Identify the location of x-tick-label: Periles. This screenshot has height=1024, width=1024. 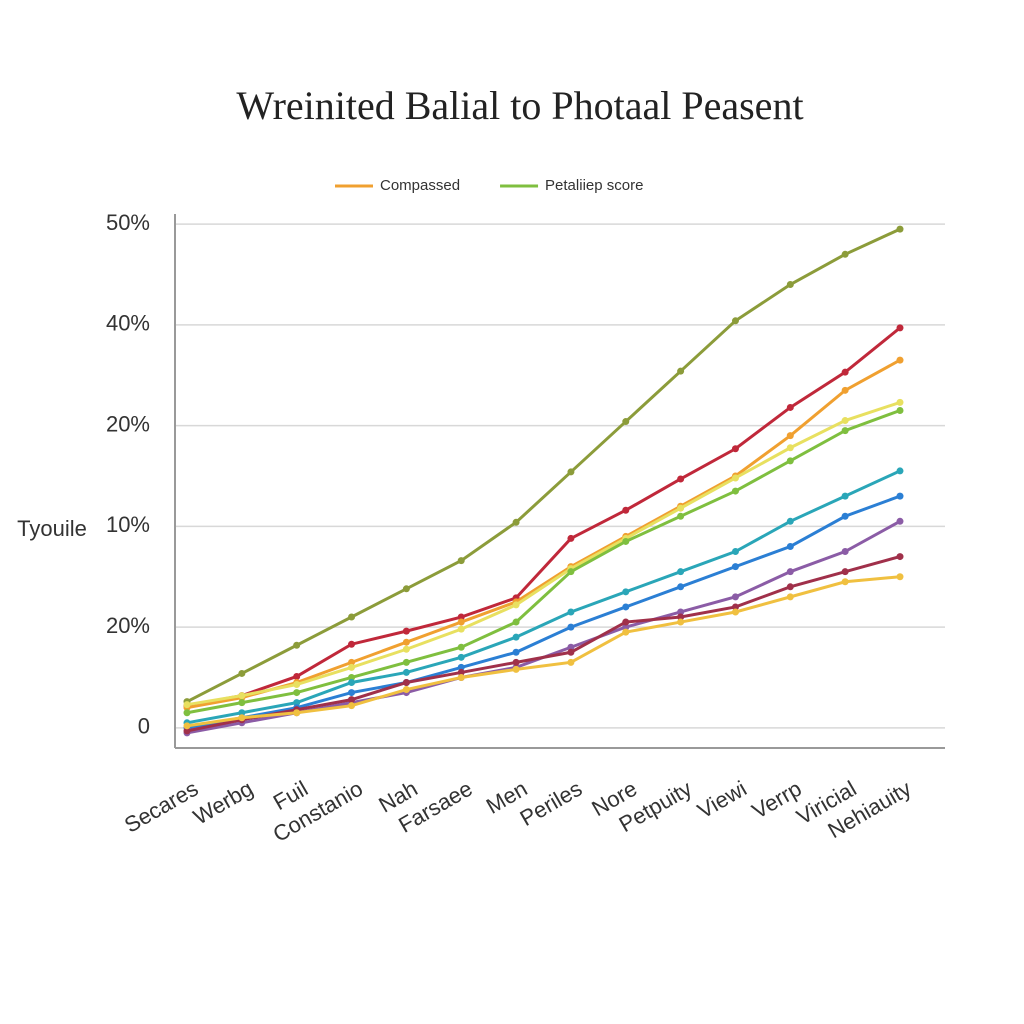
(551, 803).